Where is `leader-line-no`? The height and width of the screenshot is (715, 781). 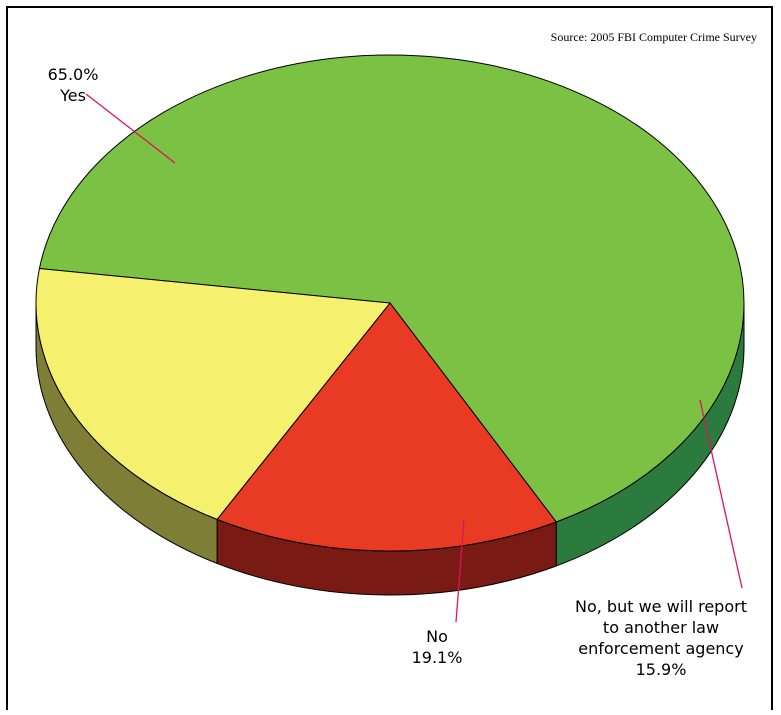 leader-line-no is located at coordinates (460, 571).